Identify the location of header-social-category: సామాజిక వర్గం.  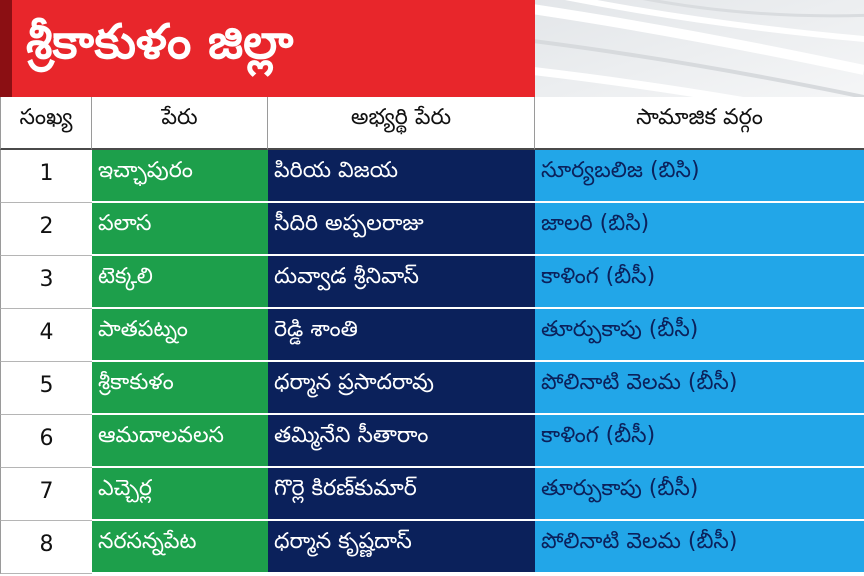
(699, 123).